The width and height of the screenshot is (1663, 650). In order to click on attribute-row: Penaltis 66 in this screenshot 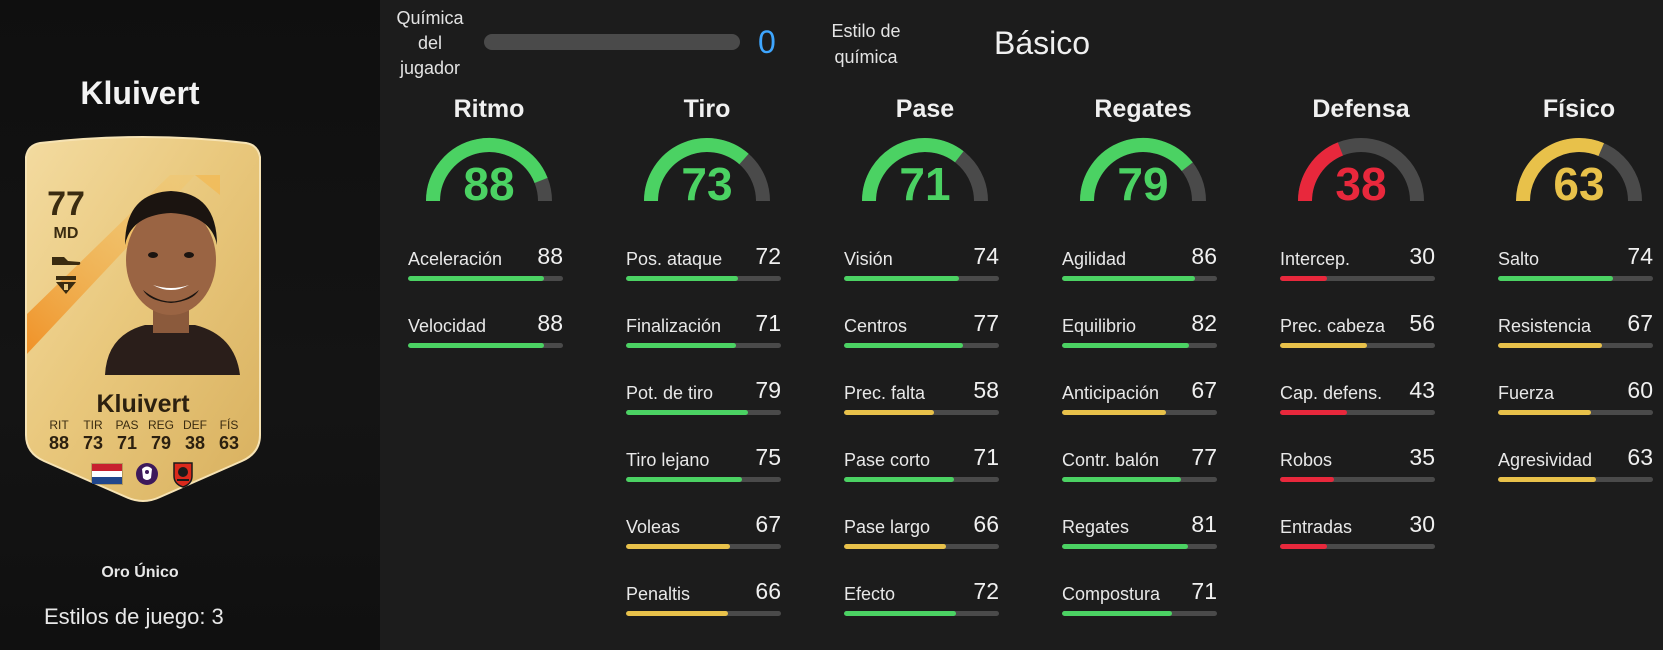, I will do `click(703, 596)`.